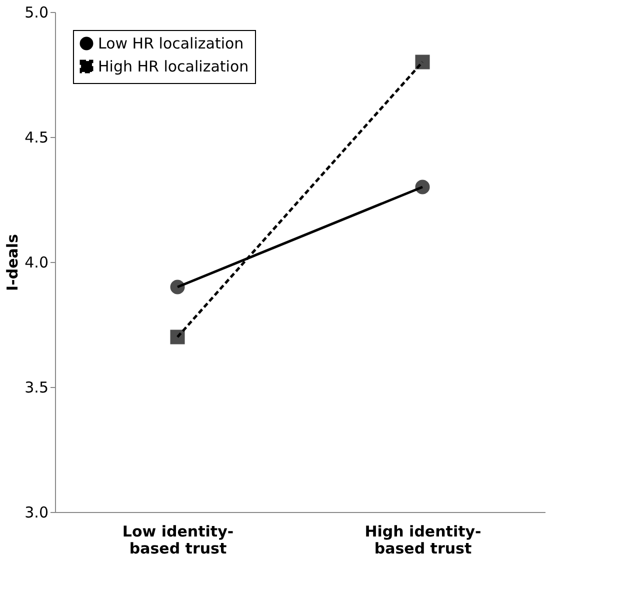 This screenshot has height=613, width=623. Describe the element at coordinates (13, 262) in the screenshot. I see `y-axis-title: I-deals` at that location.